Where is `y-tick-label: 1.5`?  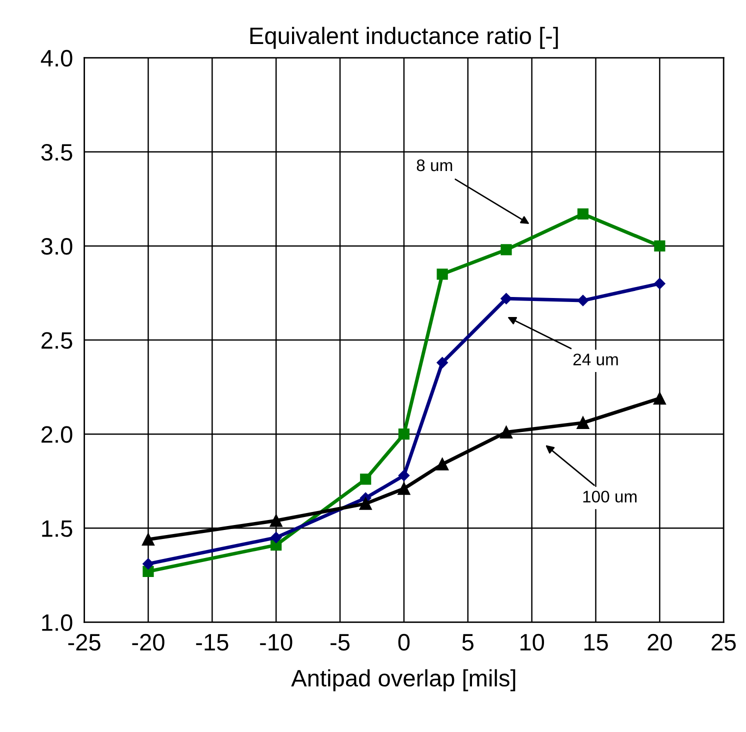 y-tick-label: 1.5 is located at coordinates (57, 528).